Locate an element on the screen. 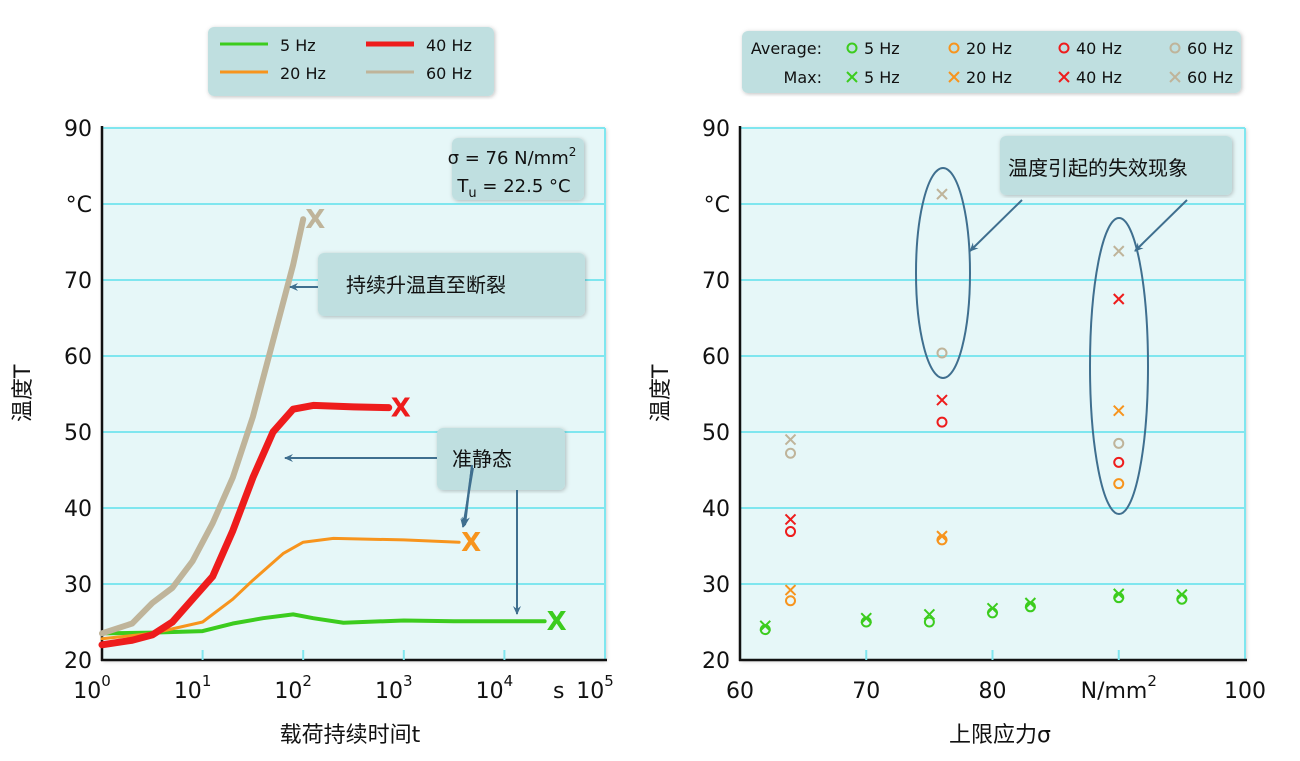  failure-marker-5Hz: X is located at coordinates (557, 622).